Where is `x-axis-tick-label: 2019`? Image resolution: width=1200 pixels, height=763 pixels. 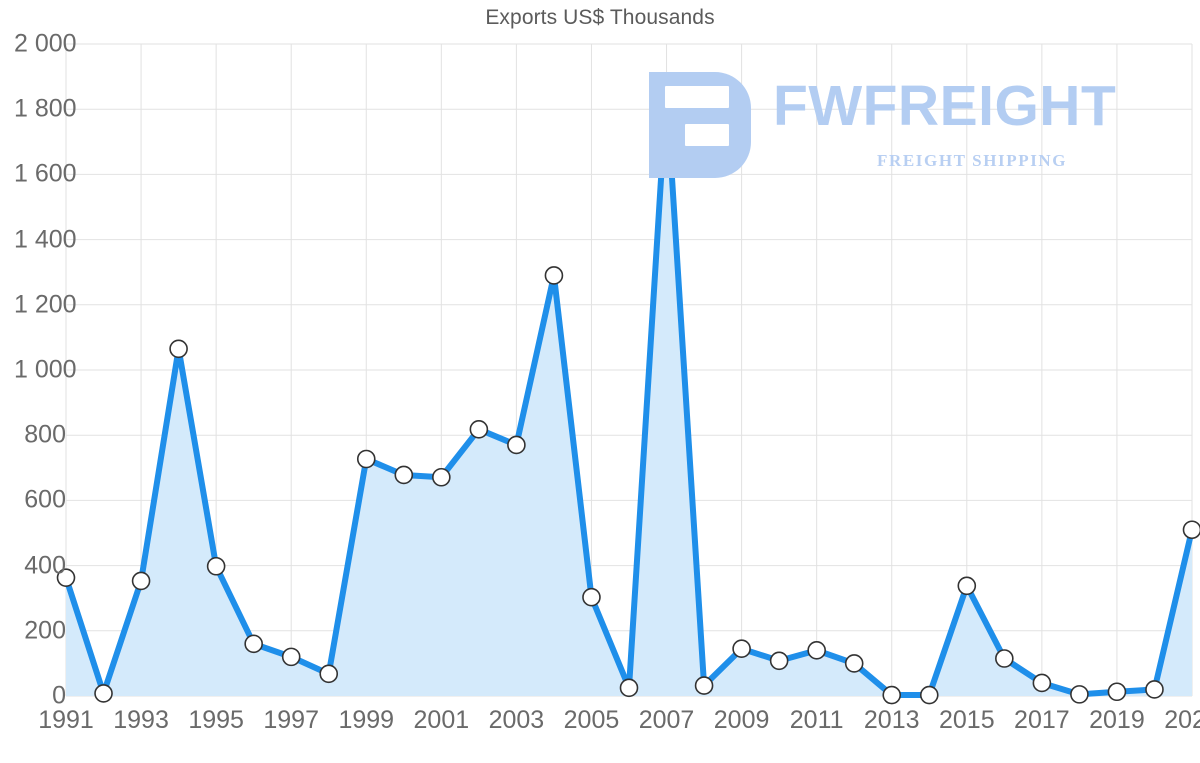
x-axis-tick-label: 2019 is located at coordinates (1117, 720).